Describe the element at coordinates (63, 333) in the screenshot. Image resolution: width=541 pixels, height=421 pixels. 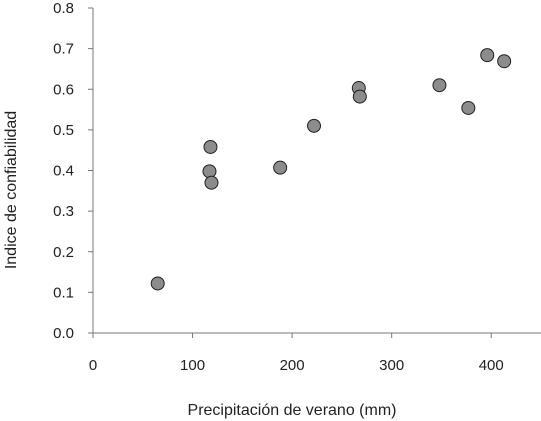
I see `y-tick-label: 0.0` at that location.